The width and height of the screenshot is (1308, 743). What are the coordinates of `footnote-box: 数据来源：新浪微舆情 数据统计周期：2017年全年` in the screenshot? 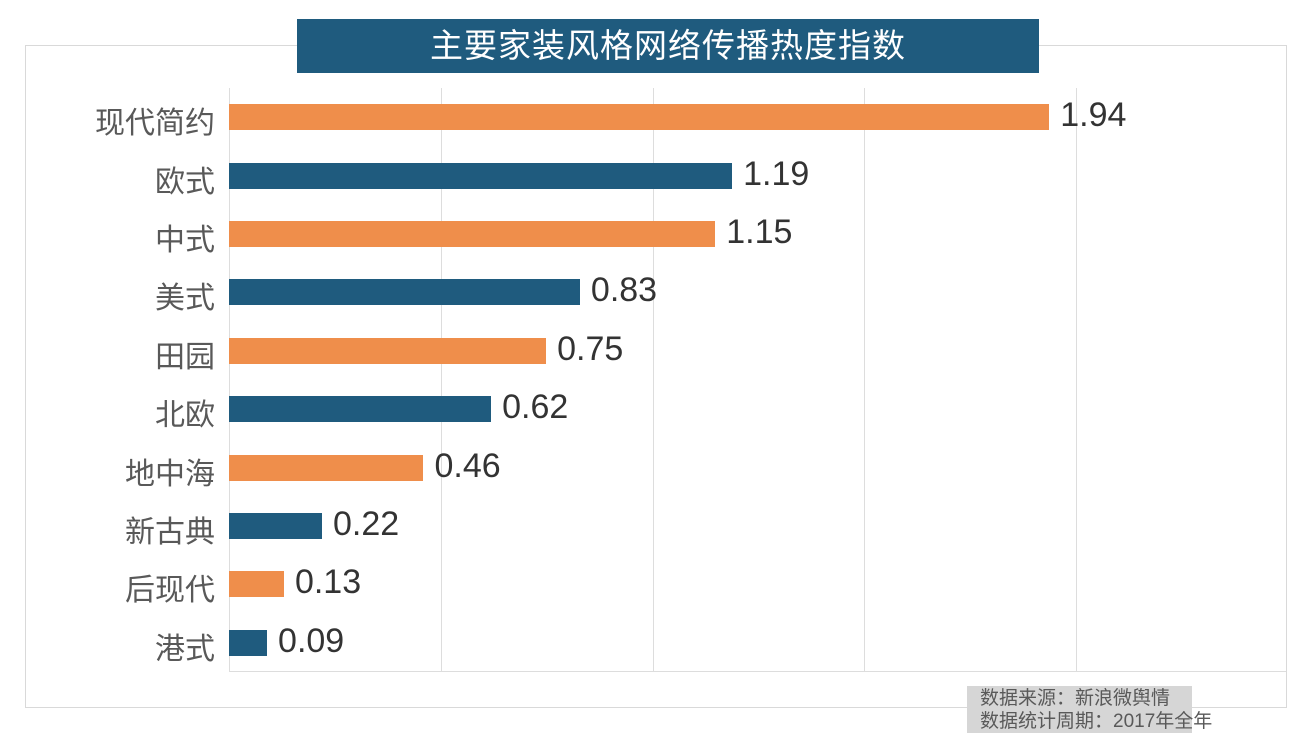 It's located at (1090, 709).